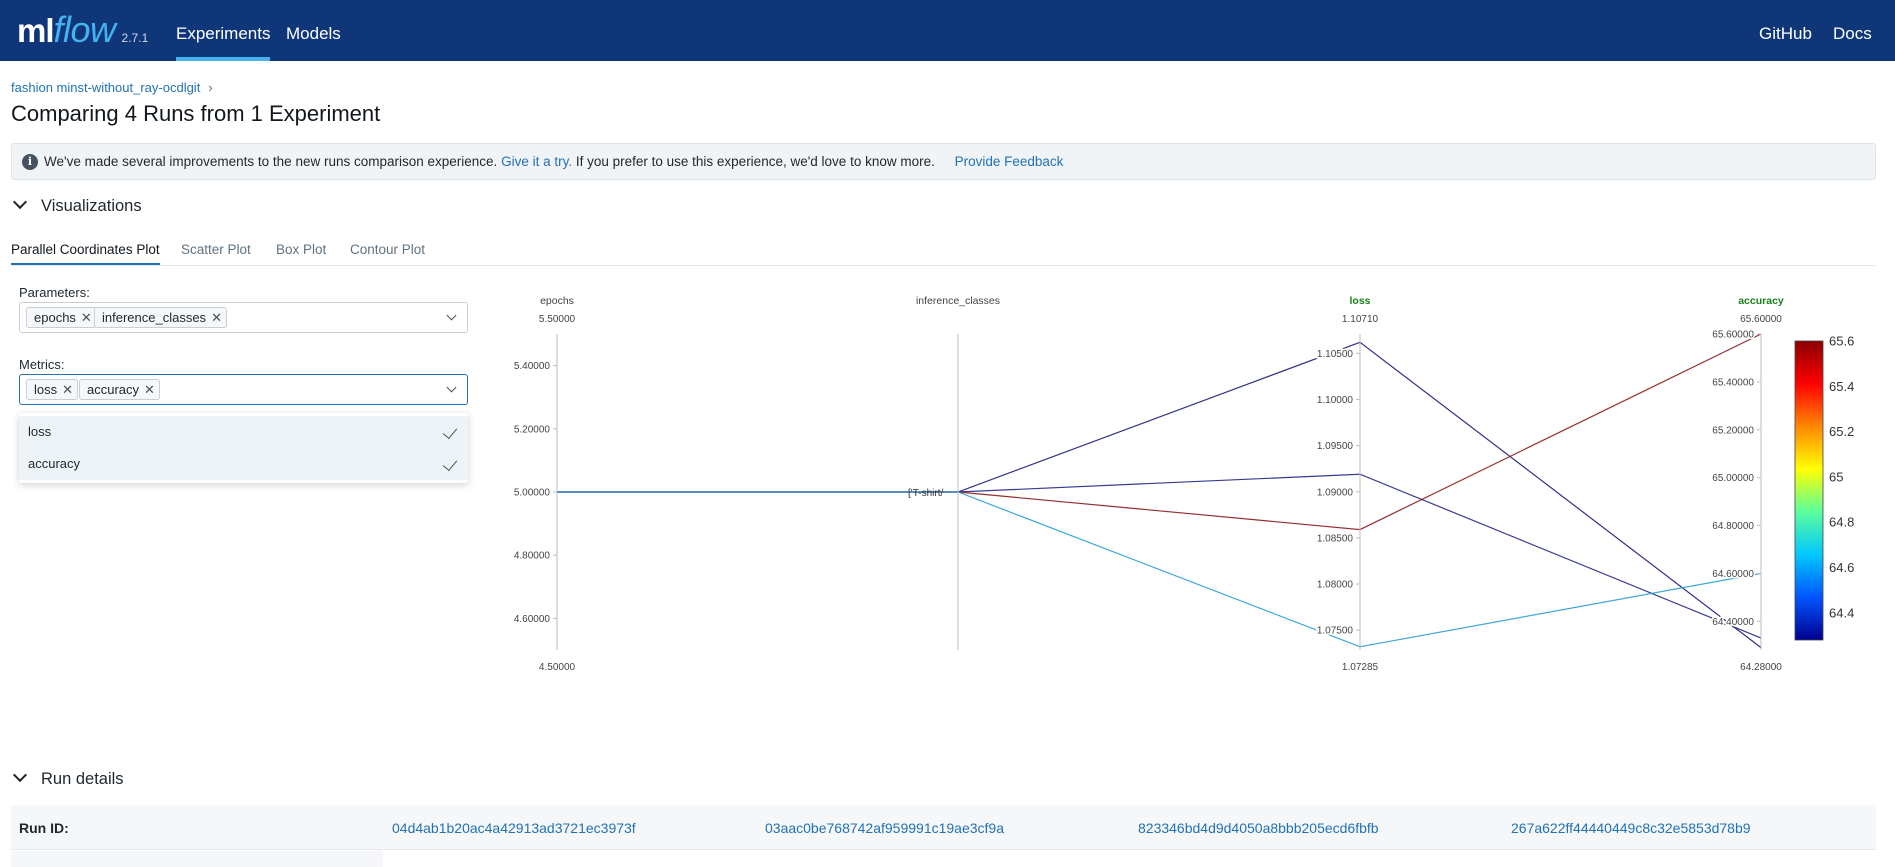 Image resolution: width=1895 pixels, height=867 pixels. I want to click on metrics-dropdown-menu: loss accuracy, so click(243, 448).